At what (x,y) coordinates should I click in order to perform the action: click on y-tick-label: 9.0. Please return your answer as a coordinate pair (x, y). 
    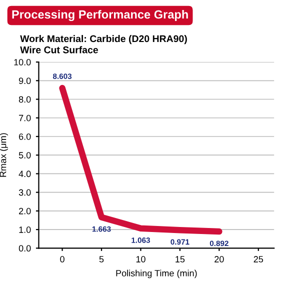
    Looking at the image, I should click on (24, 81).